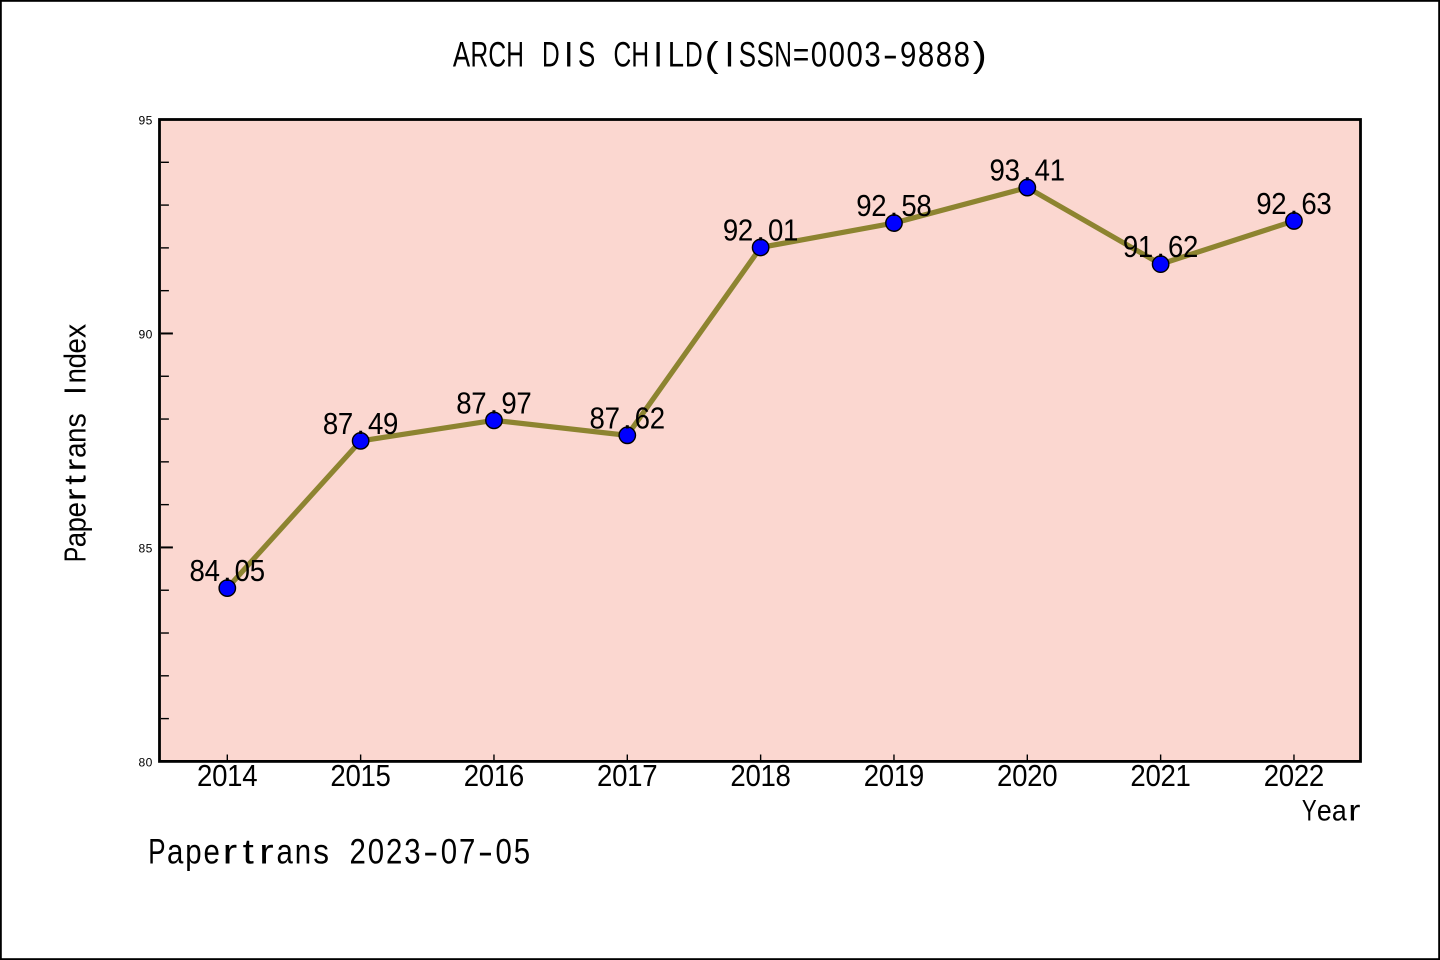  I want to click on svg-text: x, so click(75, 331).